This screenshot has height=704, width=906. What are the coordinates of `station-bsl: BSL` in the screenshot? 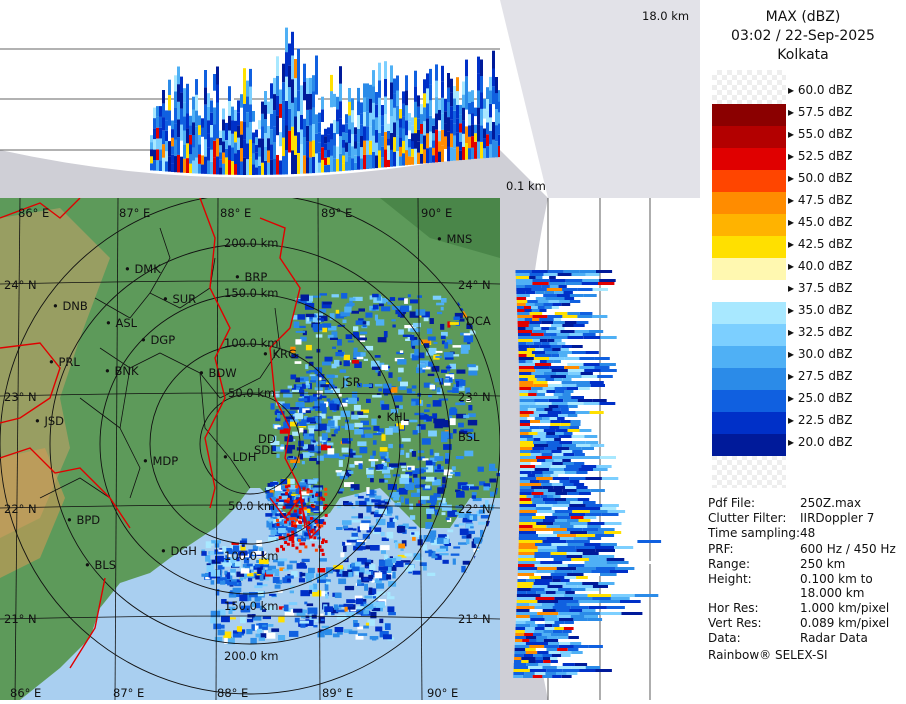 It's located at (469, 437).